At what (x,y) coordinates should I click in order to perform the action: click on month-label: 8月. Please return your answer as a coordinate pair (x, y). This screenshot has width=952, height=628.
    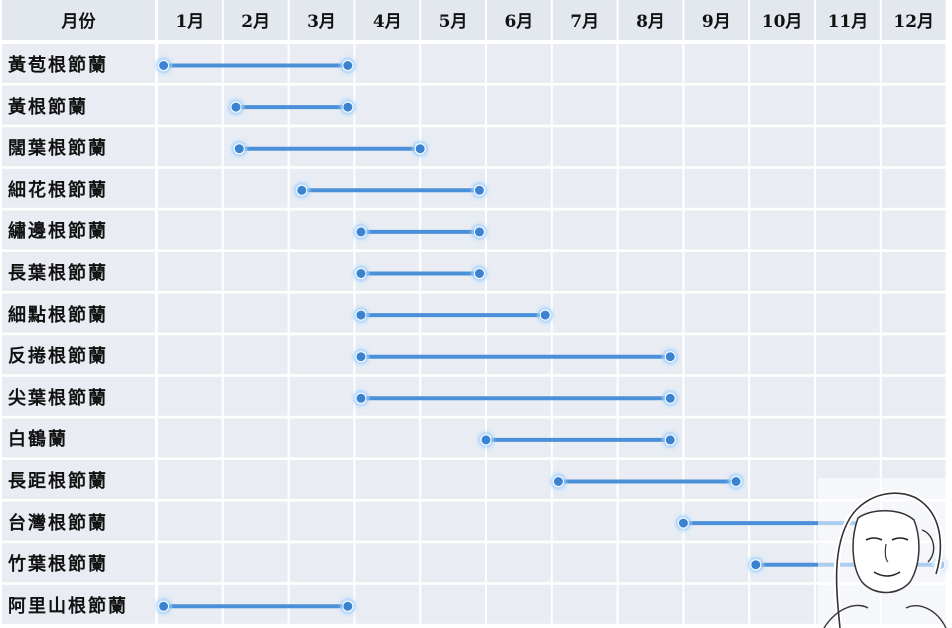
    Looking at the image, I should click on (650, 21).